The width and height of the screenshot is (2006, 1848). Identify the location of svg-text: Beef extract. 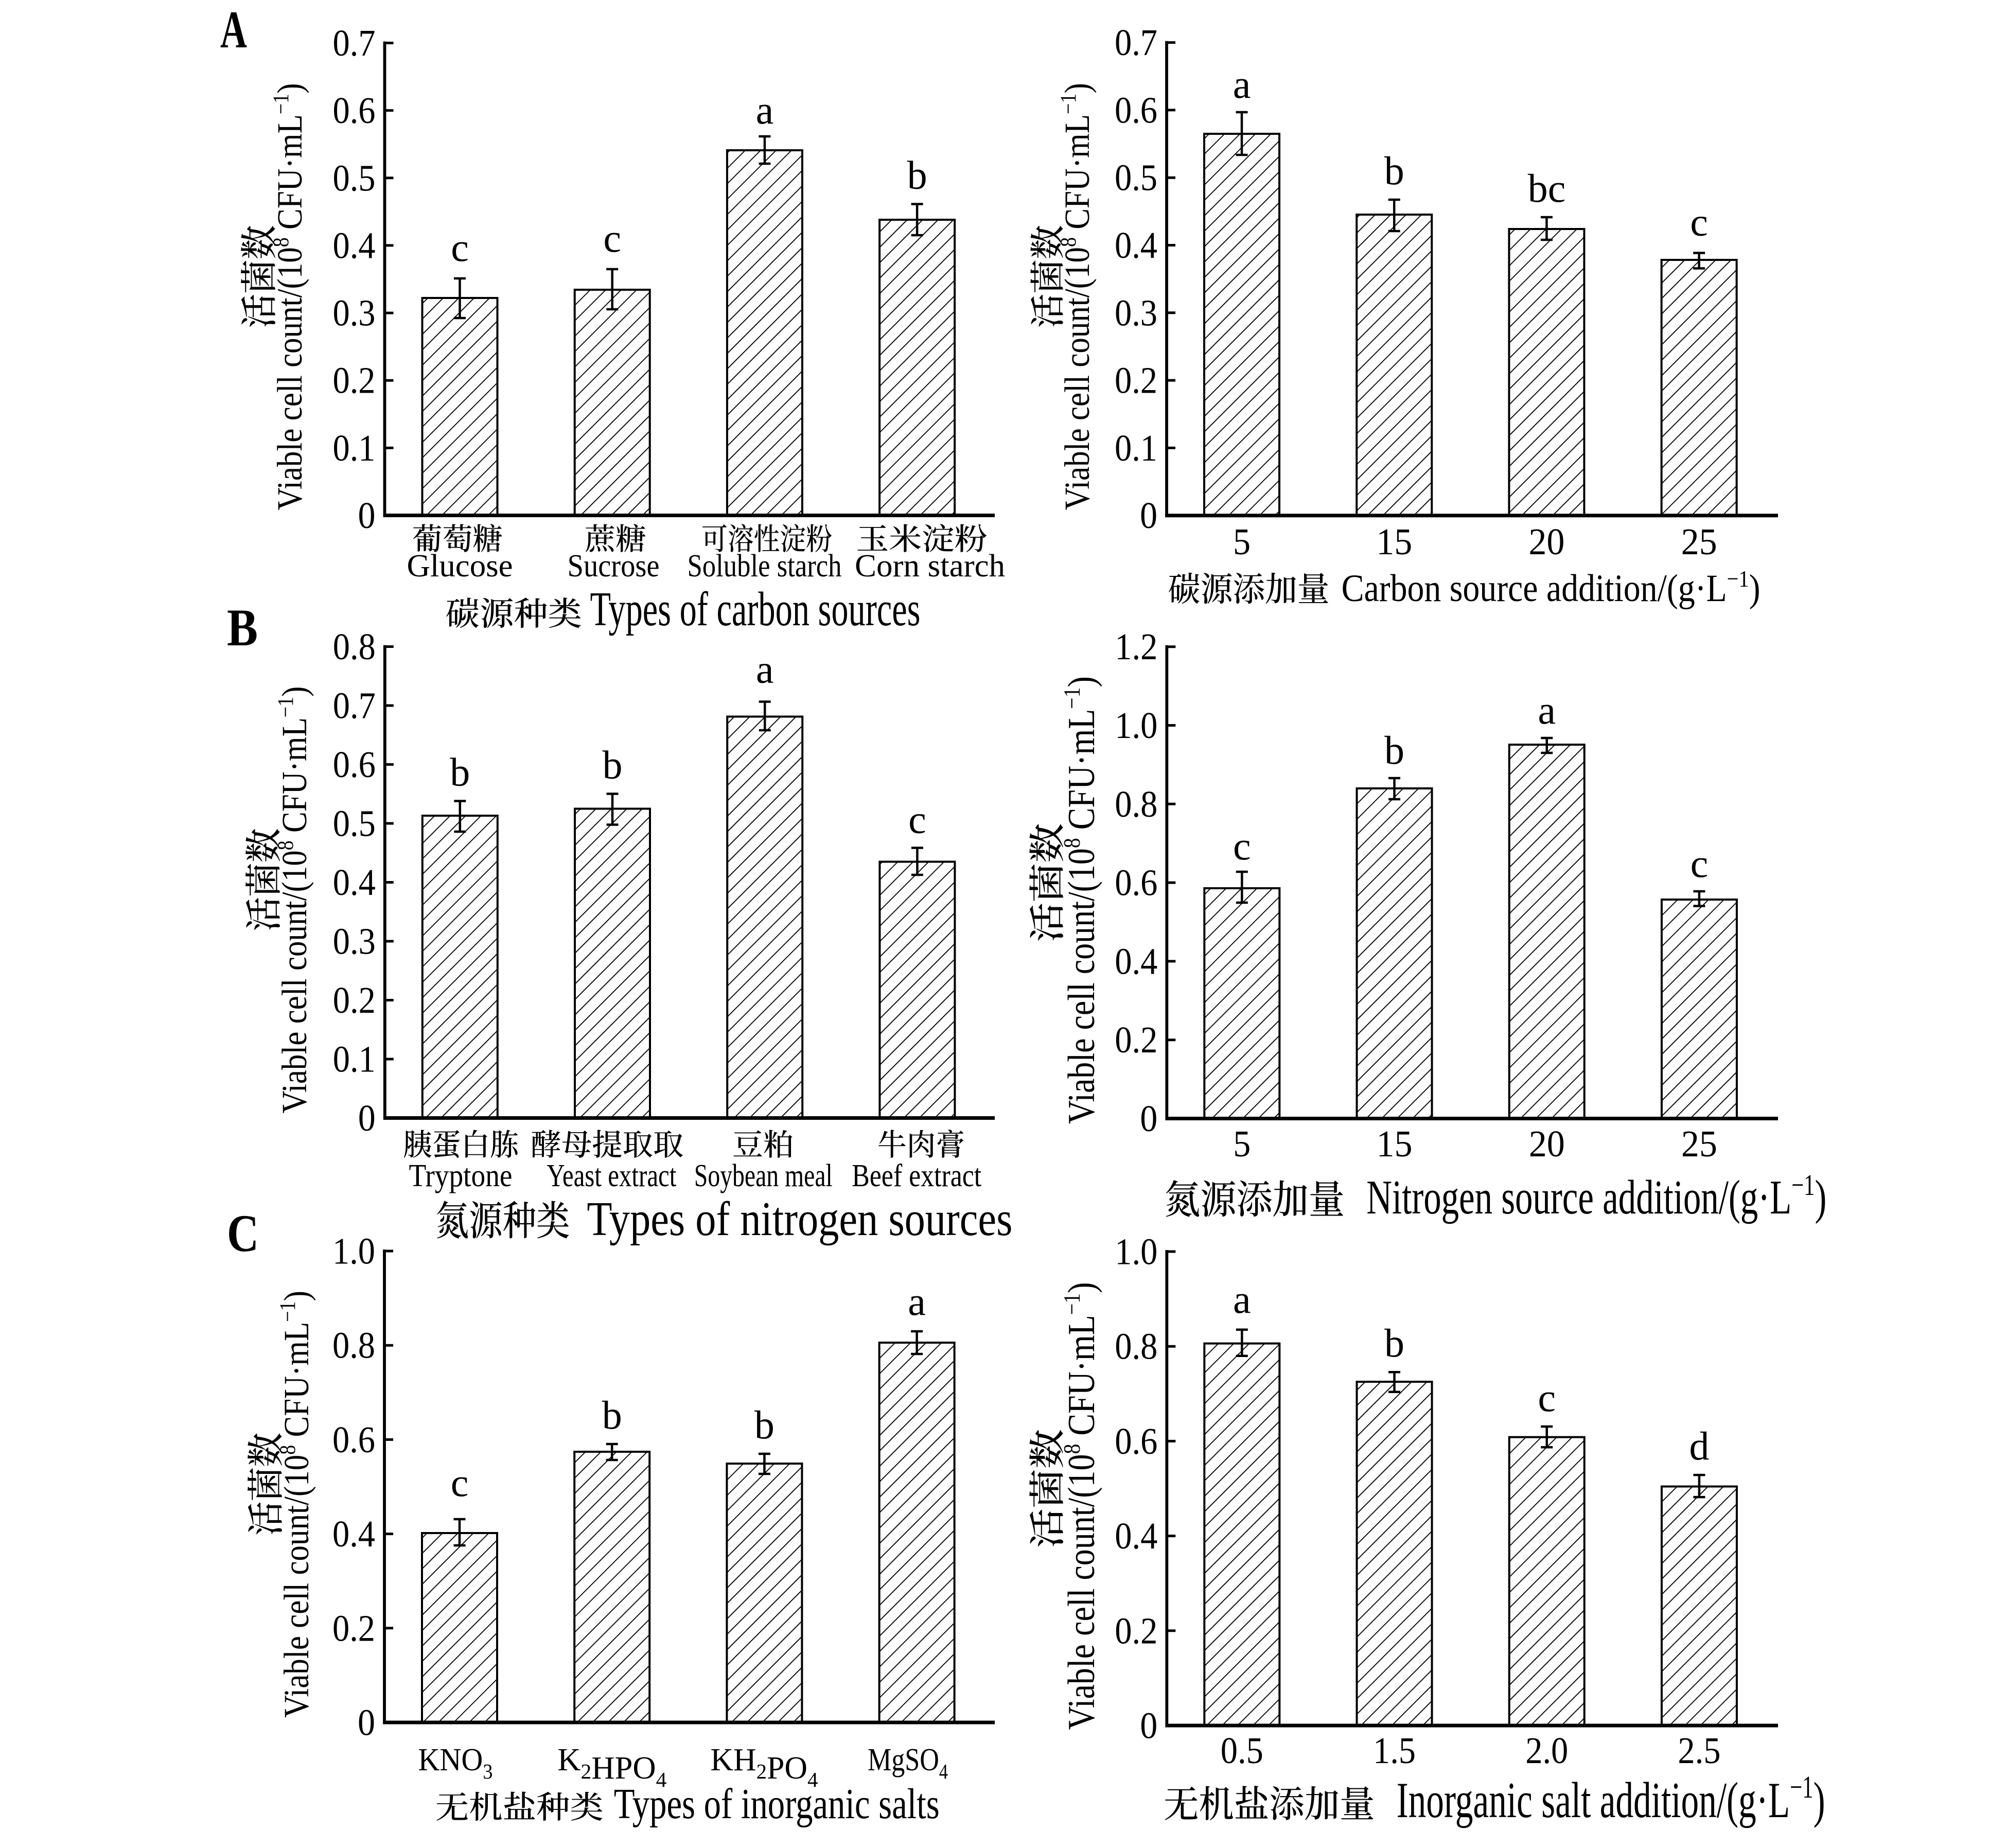
(916, 1175).